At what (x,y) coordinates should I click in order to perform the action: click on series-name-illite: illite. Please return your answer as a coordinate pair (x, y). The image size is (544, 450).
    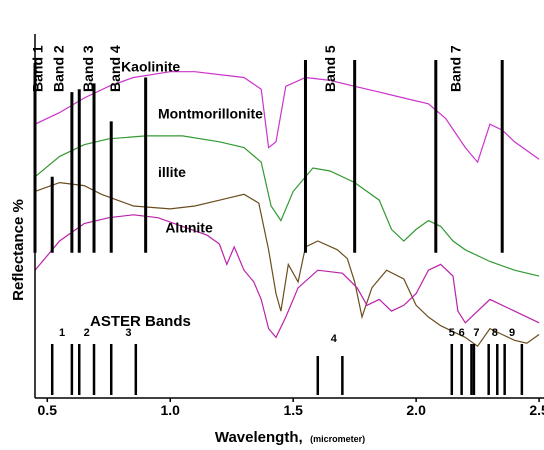
    Looking at the image, I should click on (172, 172).